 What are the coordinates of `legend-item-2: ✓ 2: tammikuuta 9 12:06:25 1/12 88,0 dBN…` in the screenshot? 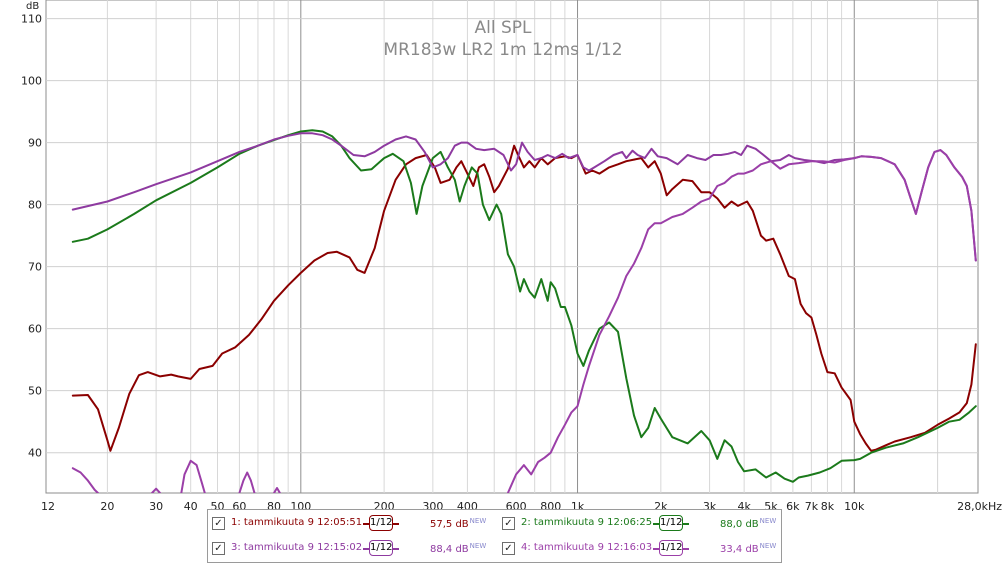 It's located at (641, 524).